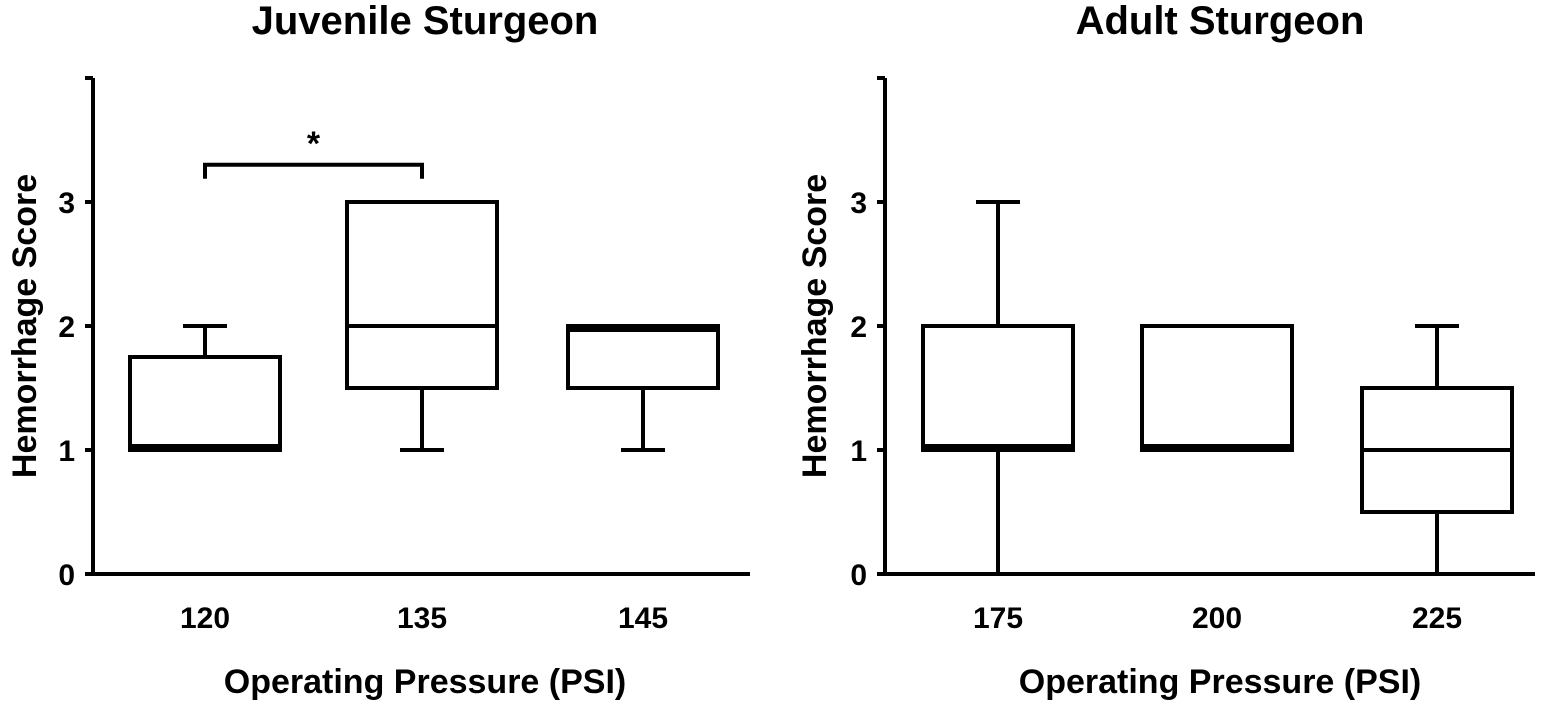 Image resolution: width=1552 pixels, height=704 pixels. What do you see at coordinates (1437, 618) in the screenshot?
I see `x-tick-label: 225` at bounding box center [1437, 618].